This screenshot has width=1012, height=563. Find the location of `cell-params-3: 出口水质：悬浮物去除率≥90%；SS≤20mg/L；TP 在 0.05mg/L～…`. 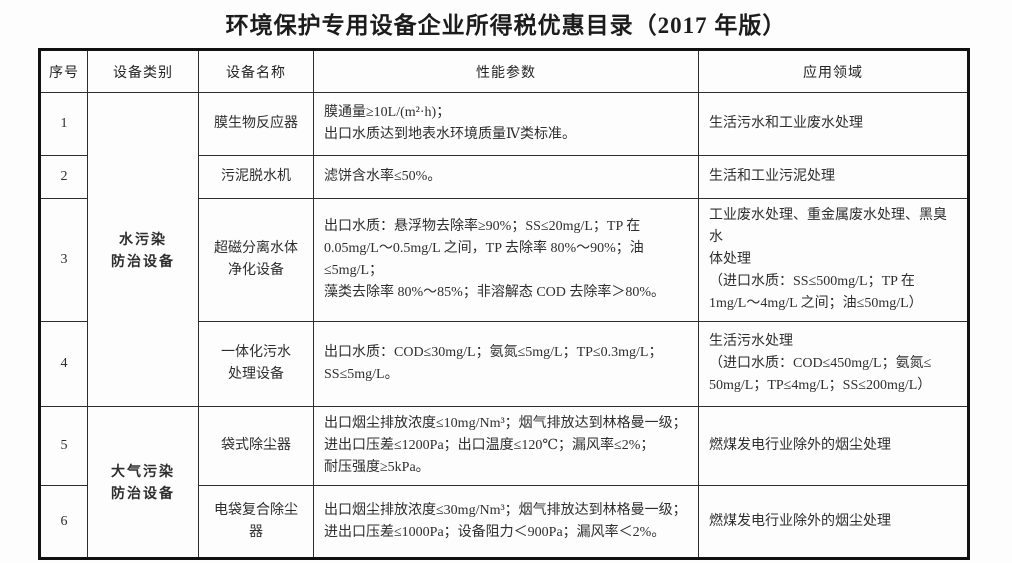

cell-params-3: 出口水质：悬浮物去除率≥90%；SS≤20mg/L；TP 在 0.05mg/L～… is located at coordinates (506, 260).